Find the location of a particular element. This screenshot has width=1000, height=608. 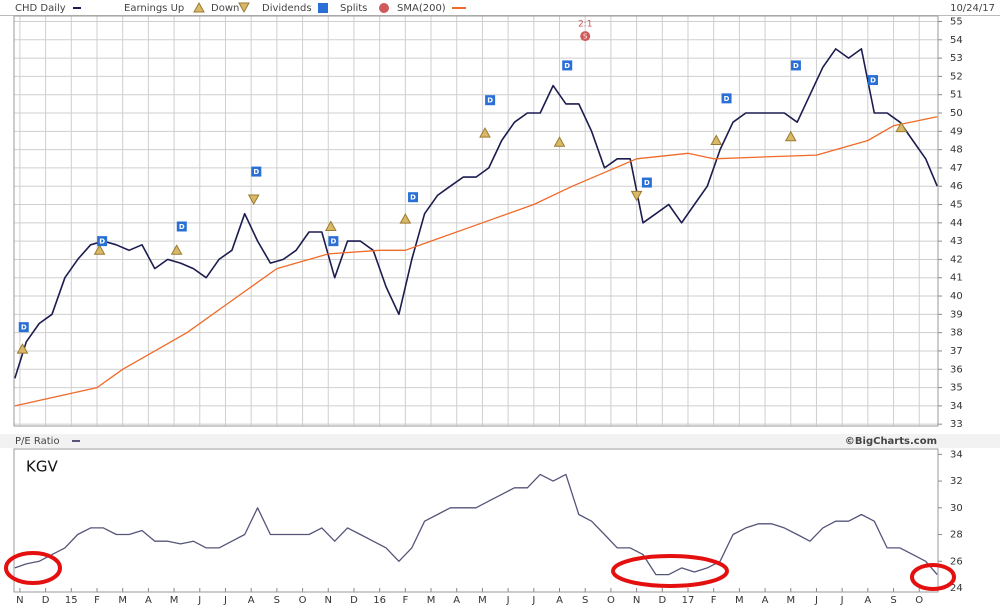

x-tick-label: 15 is located at coordinates (71, 600).